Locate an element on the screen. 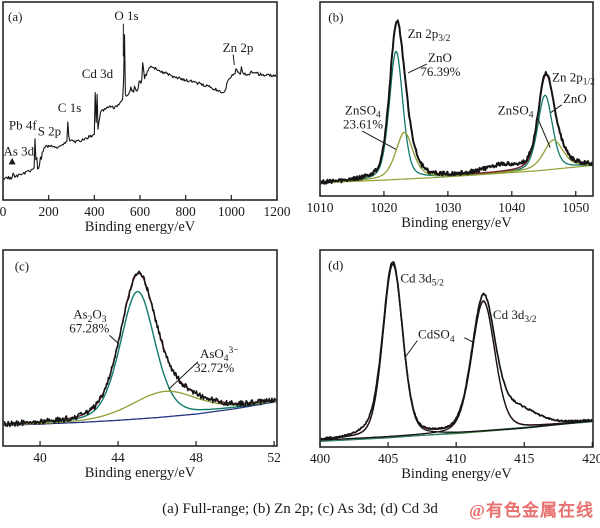 This screenshot has height=528, width=600. x-tick-label: 800 is located at coordinates (186, 211).